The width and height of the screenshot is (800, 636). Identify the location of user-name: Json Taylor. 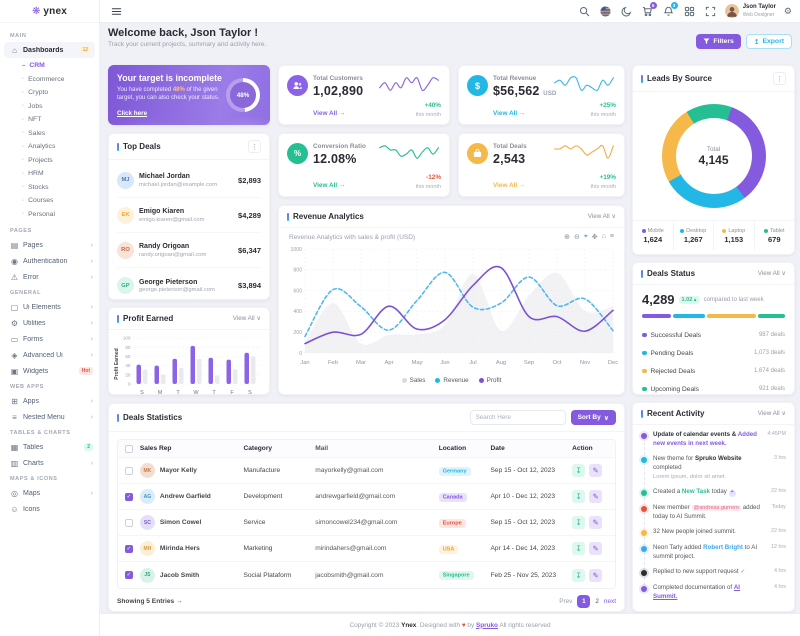
(759, 7).